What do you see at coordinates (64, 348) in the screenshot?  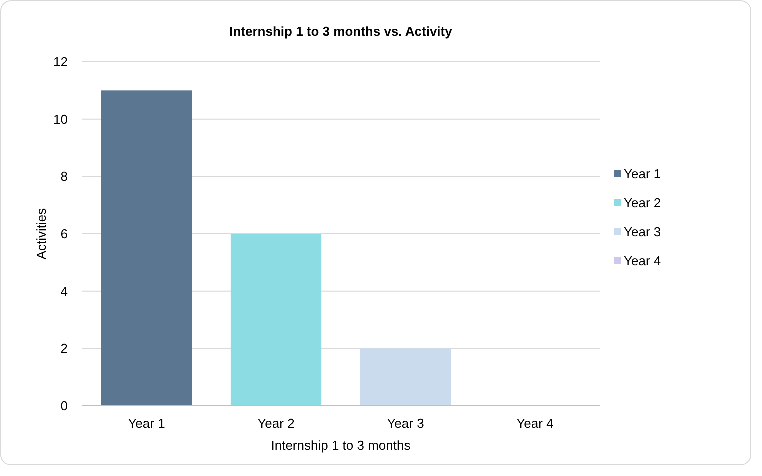 I see `y-tick-label: 2` at bounding box center [64, 348].